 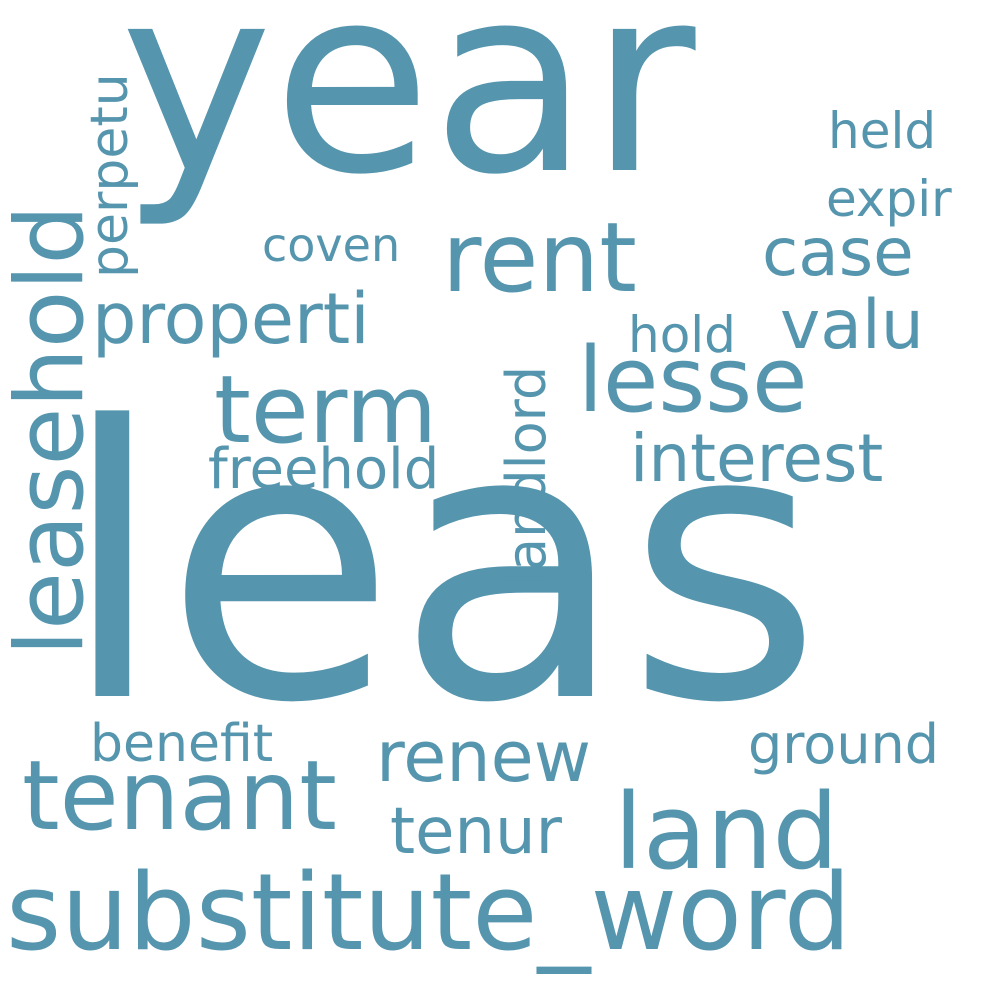 What do you see at coordinates (182, 744) in the screenshot?
I see `word-benefit: benefit` at bounding box center [182, 744].